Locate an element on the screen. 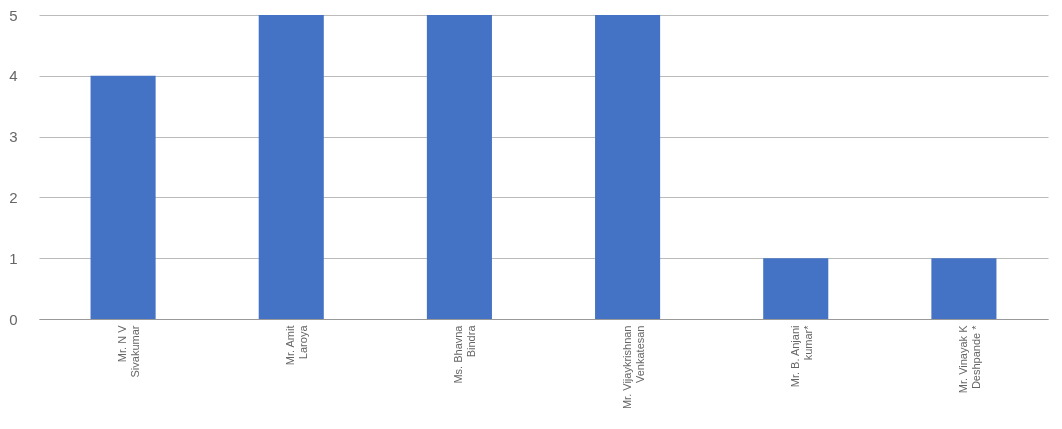 The image size is (1062, 429). y-tick-label: 5 is located at coordinates (13, 15).